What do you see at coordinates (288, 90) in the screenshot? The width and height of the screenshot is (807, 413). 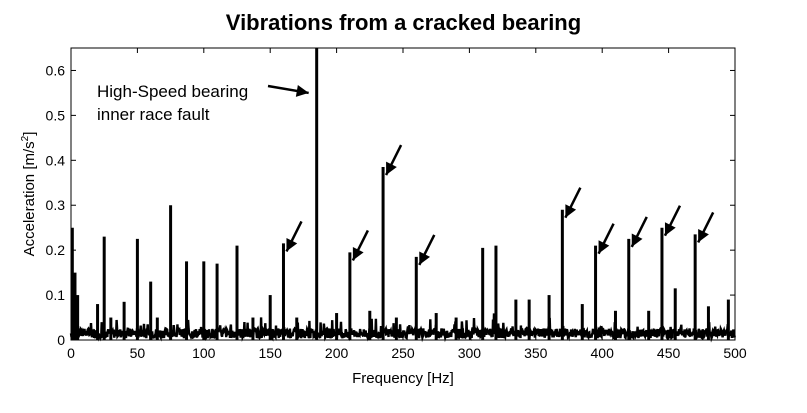 I see `annotation-arrow` at bounding box center [288, 90].